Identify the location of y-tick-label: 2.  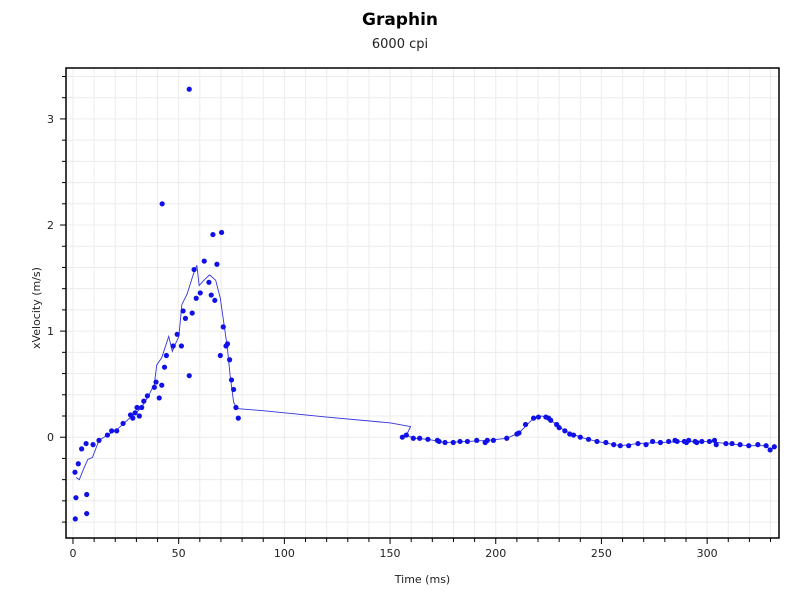
(50, 225).